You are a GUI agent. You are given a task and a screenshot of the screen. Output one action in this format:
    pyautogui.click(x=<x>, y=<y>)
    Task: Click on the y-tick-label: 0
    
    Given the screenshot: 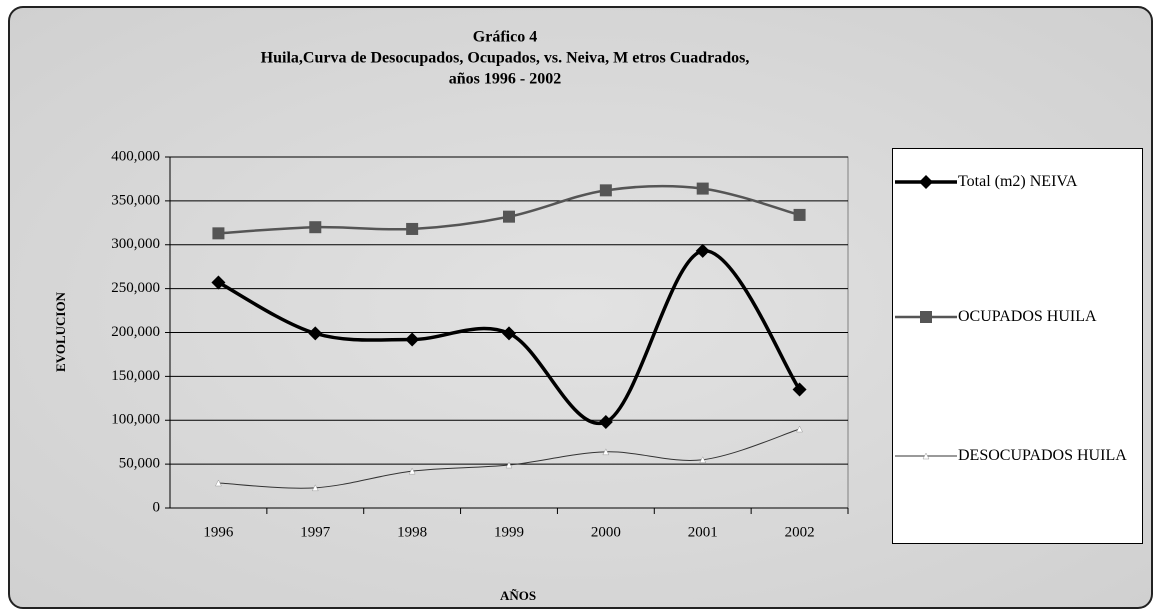 What is the action you would take?
    pyautogui.click(x=157, y=507)
    